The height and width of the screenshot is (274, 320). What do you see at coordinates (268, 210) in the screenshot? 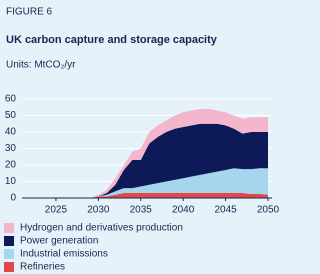
I see `x-tick-label: 2050` at bounding box center [268, 210].